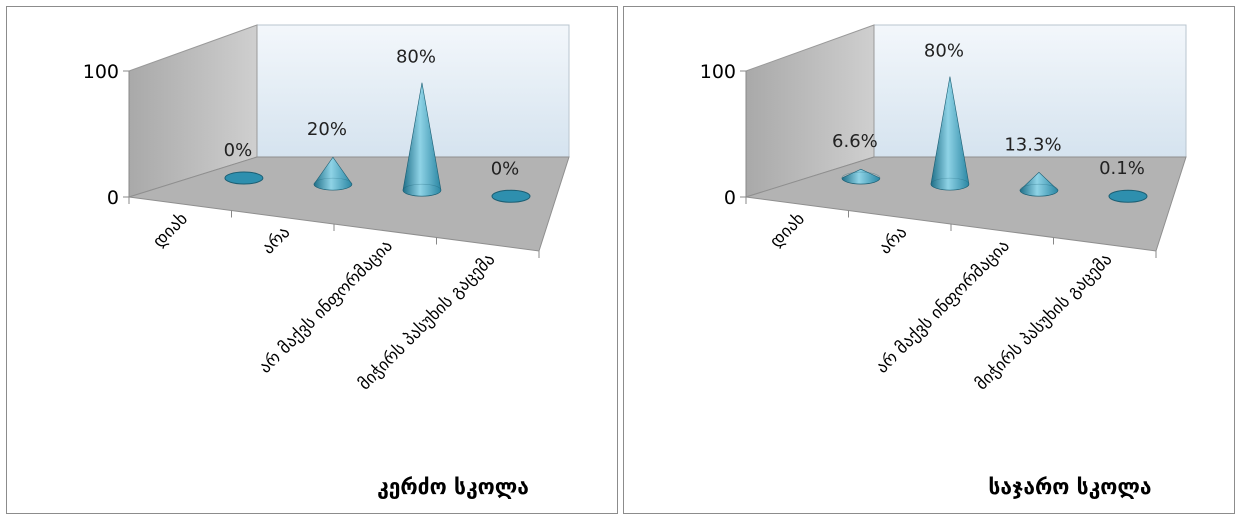  I want to click on chart-title: საჯარო სკოლა, so click(1069, 487).